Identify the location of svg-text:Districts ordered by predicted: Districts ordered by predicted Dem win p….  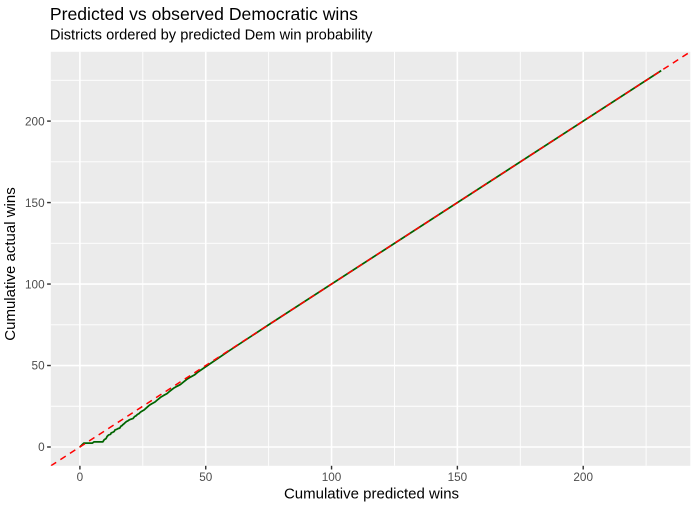
(211, 35).